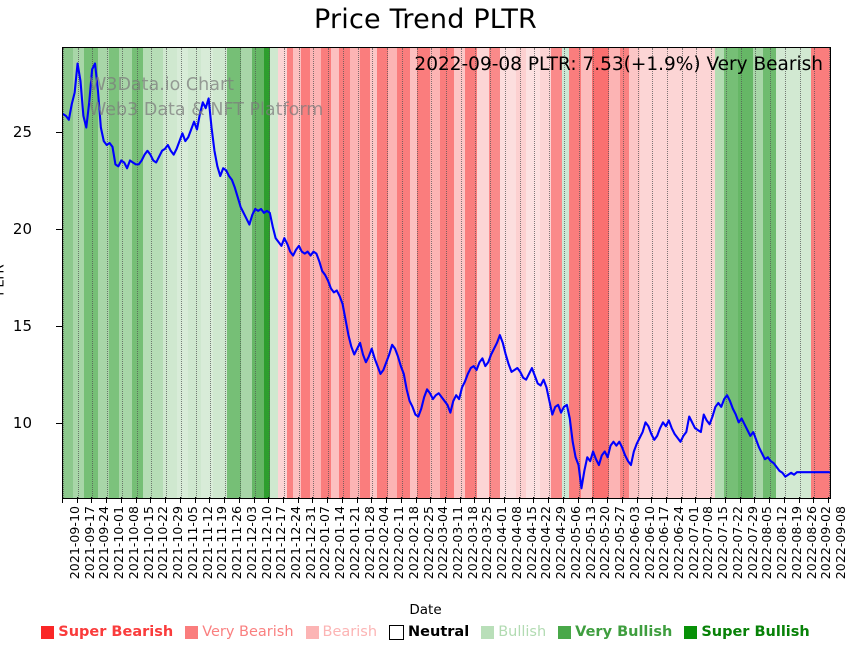 The height and width of the screenshot is (646, 851). Describe the element at coordinates (251, 543) in the screenshot. I see `x-tick-label: 2021-12-03` at that location.